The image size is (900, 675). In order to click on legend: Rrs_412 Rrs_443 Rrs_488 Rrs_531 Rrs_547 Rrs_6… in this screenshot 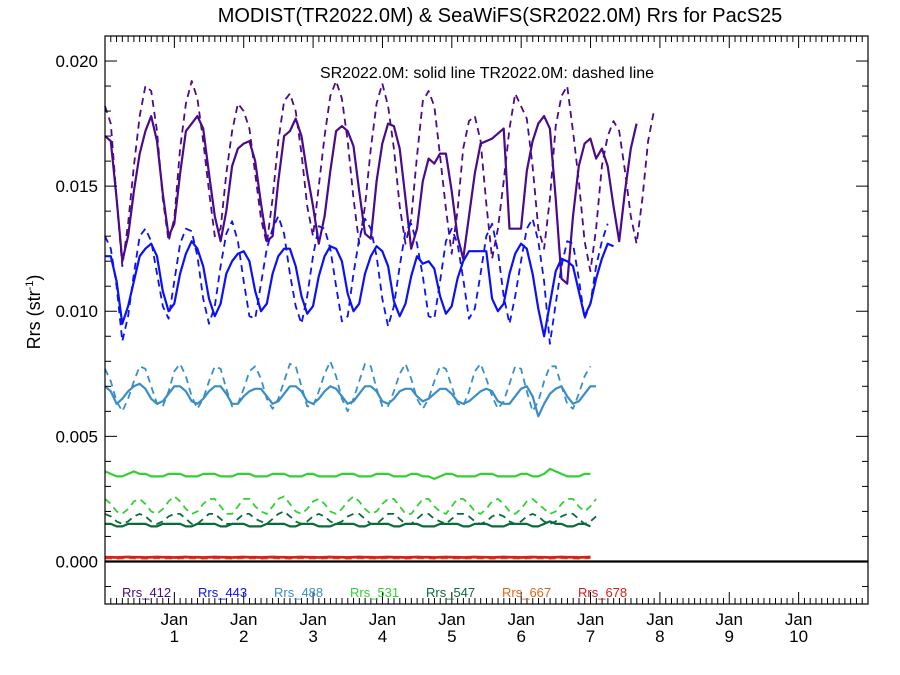, I will do `click(374, 592)`.